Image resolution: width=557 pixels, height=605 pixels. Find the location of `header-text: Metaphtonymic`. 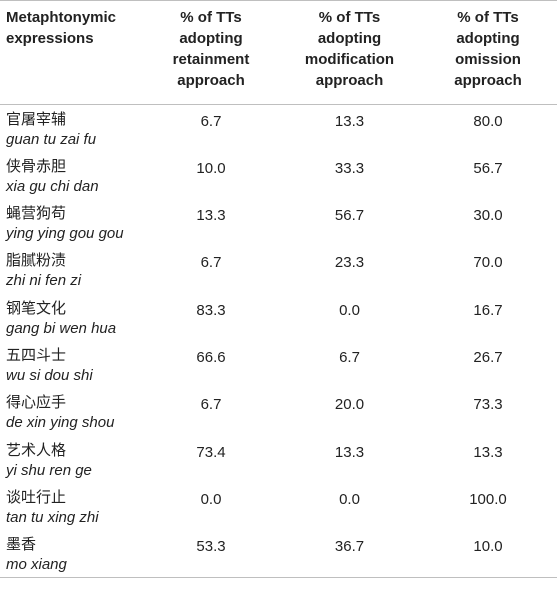

header-text: Metaphtonymic is located at coordinates (61, 17).